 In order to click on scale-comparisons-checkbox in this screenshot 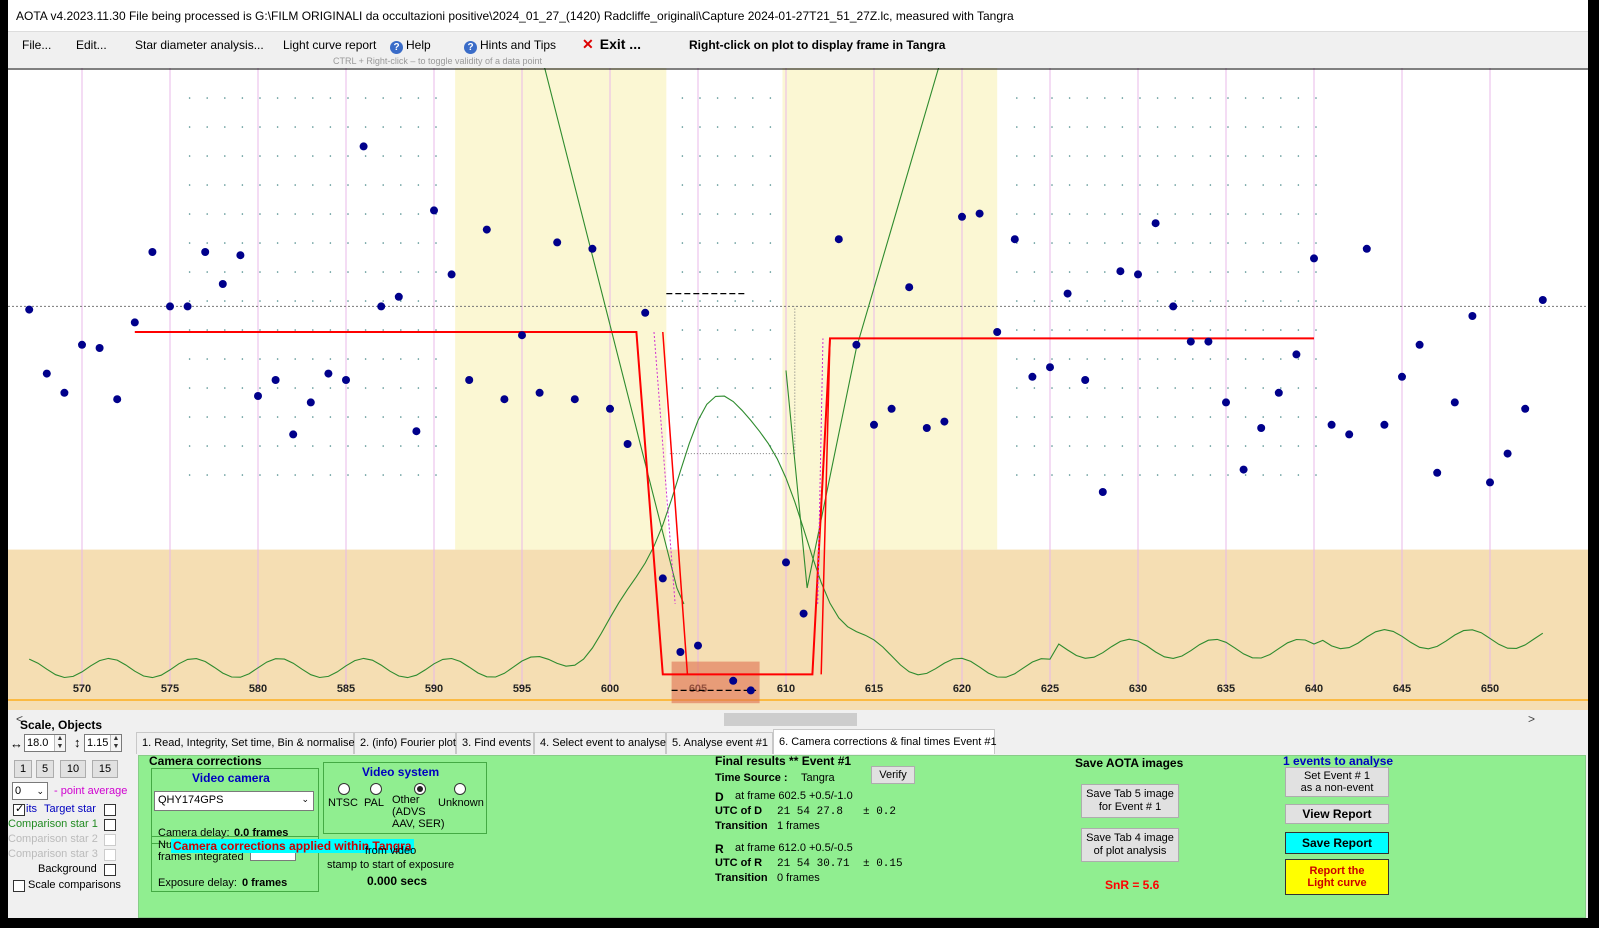, I will do `click(19, 886)`.